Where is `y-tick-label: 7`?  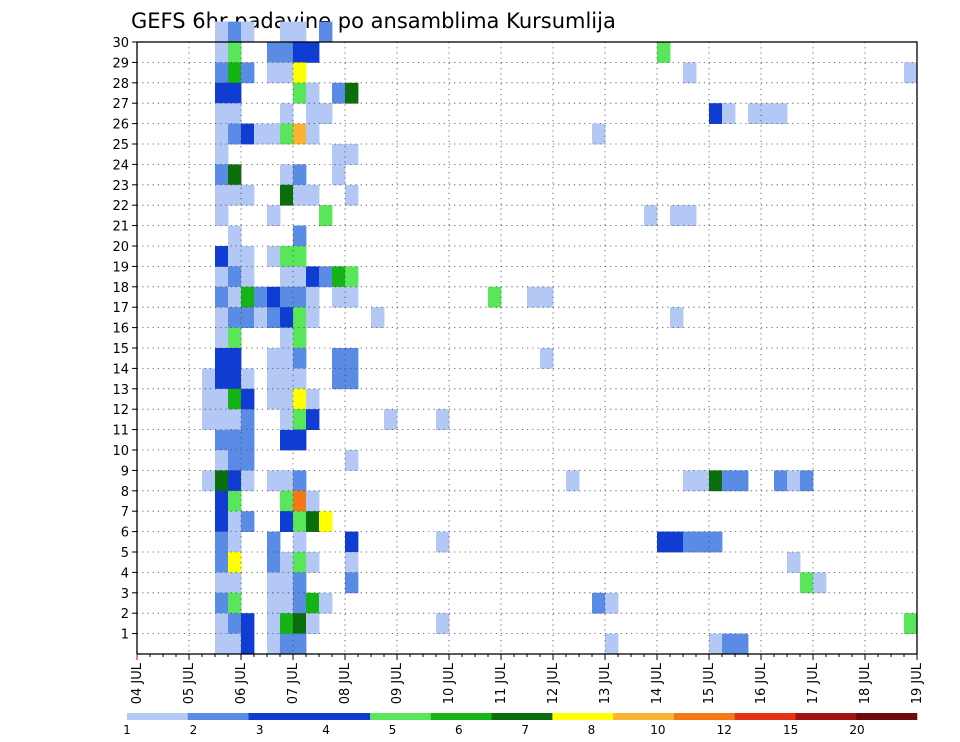 y-tick-label: 7 is located at coordinates (125, 512).